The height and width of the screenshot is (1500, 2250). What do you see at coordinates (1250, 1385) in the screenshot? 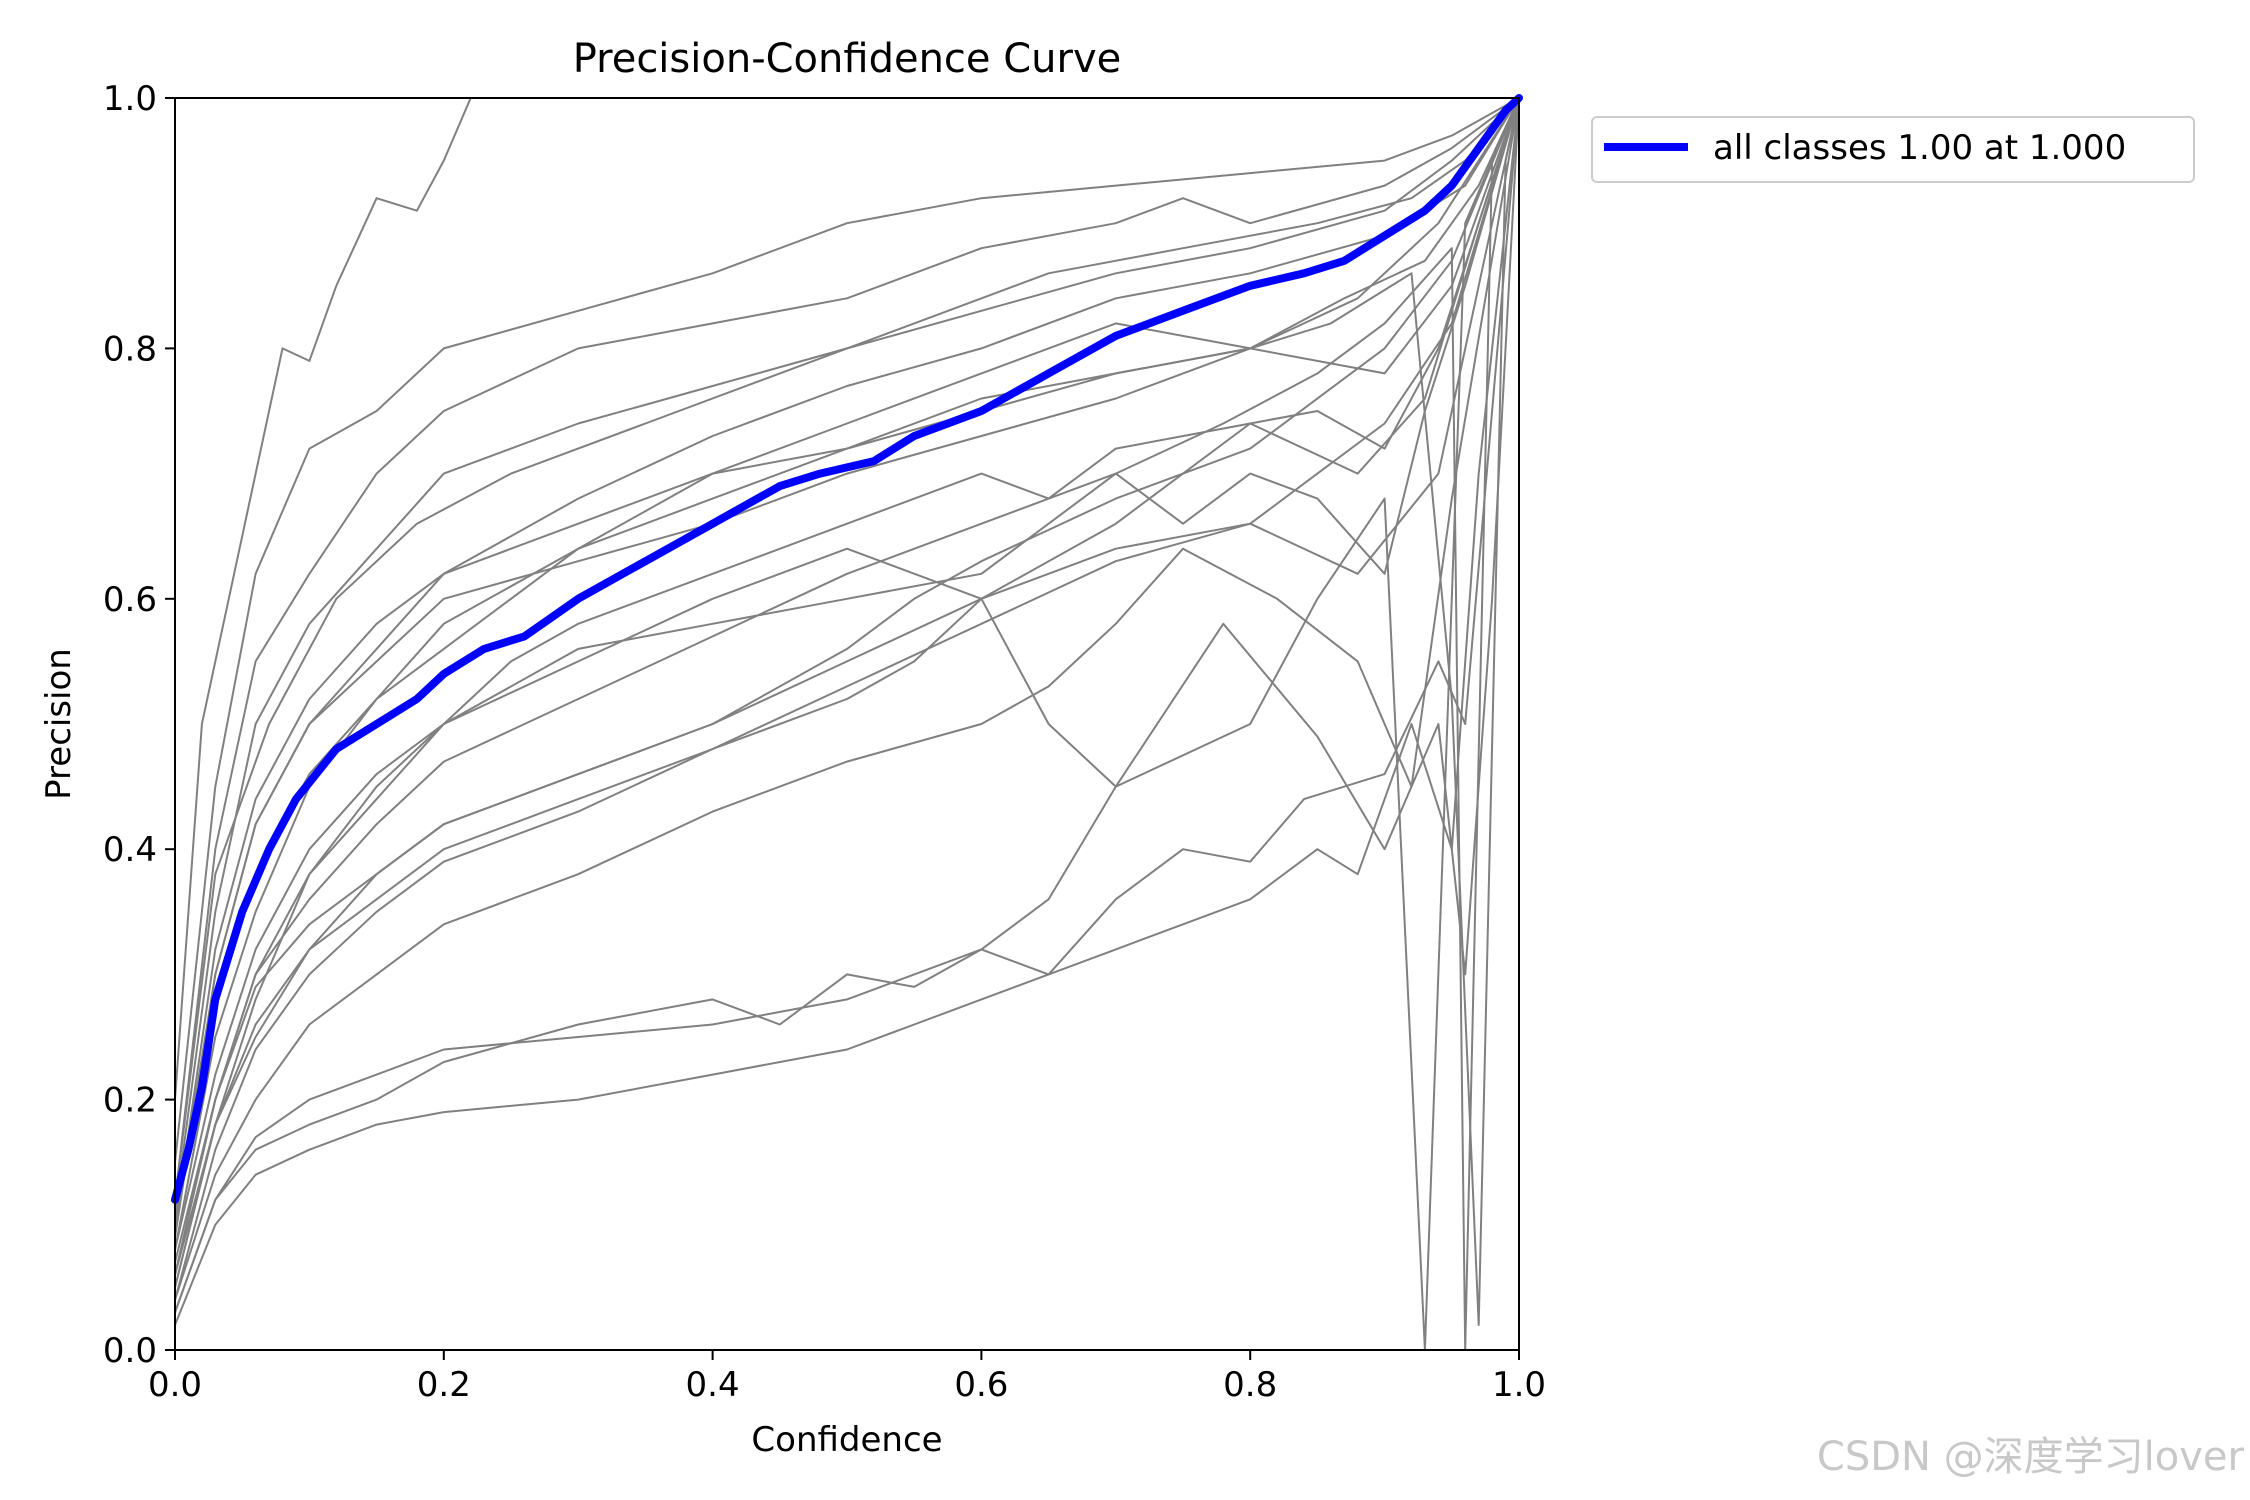
I see `x-tick-label-4: 0.8` at bounding box center [1250, 1385].